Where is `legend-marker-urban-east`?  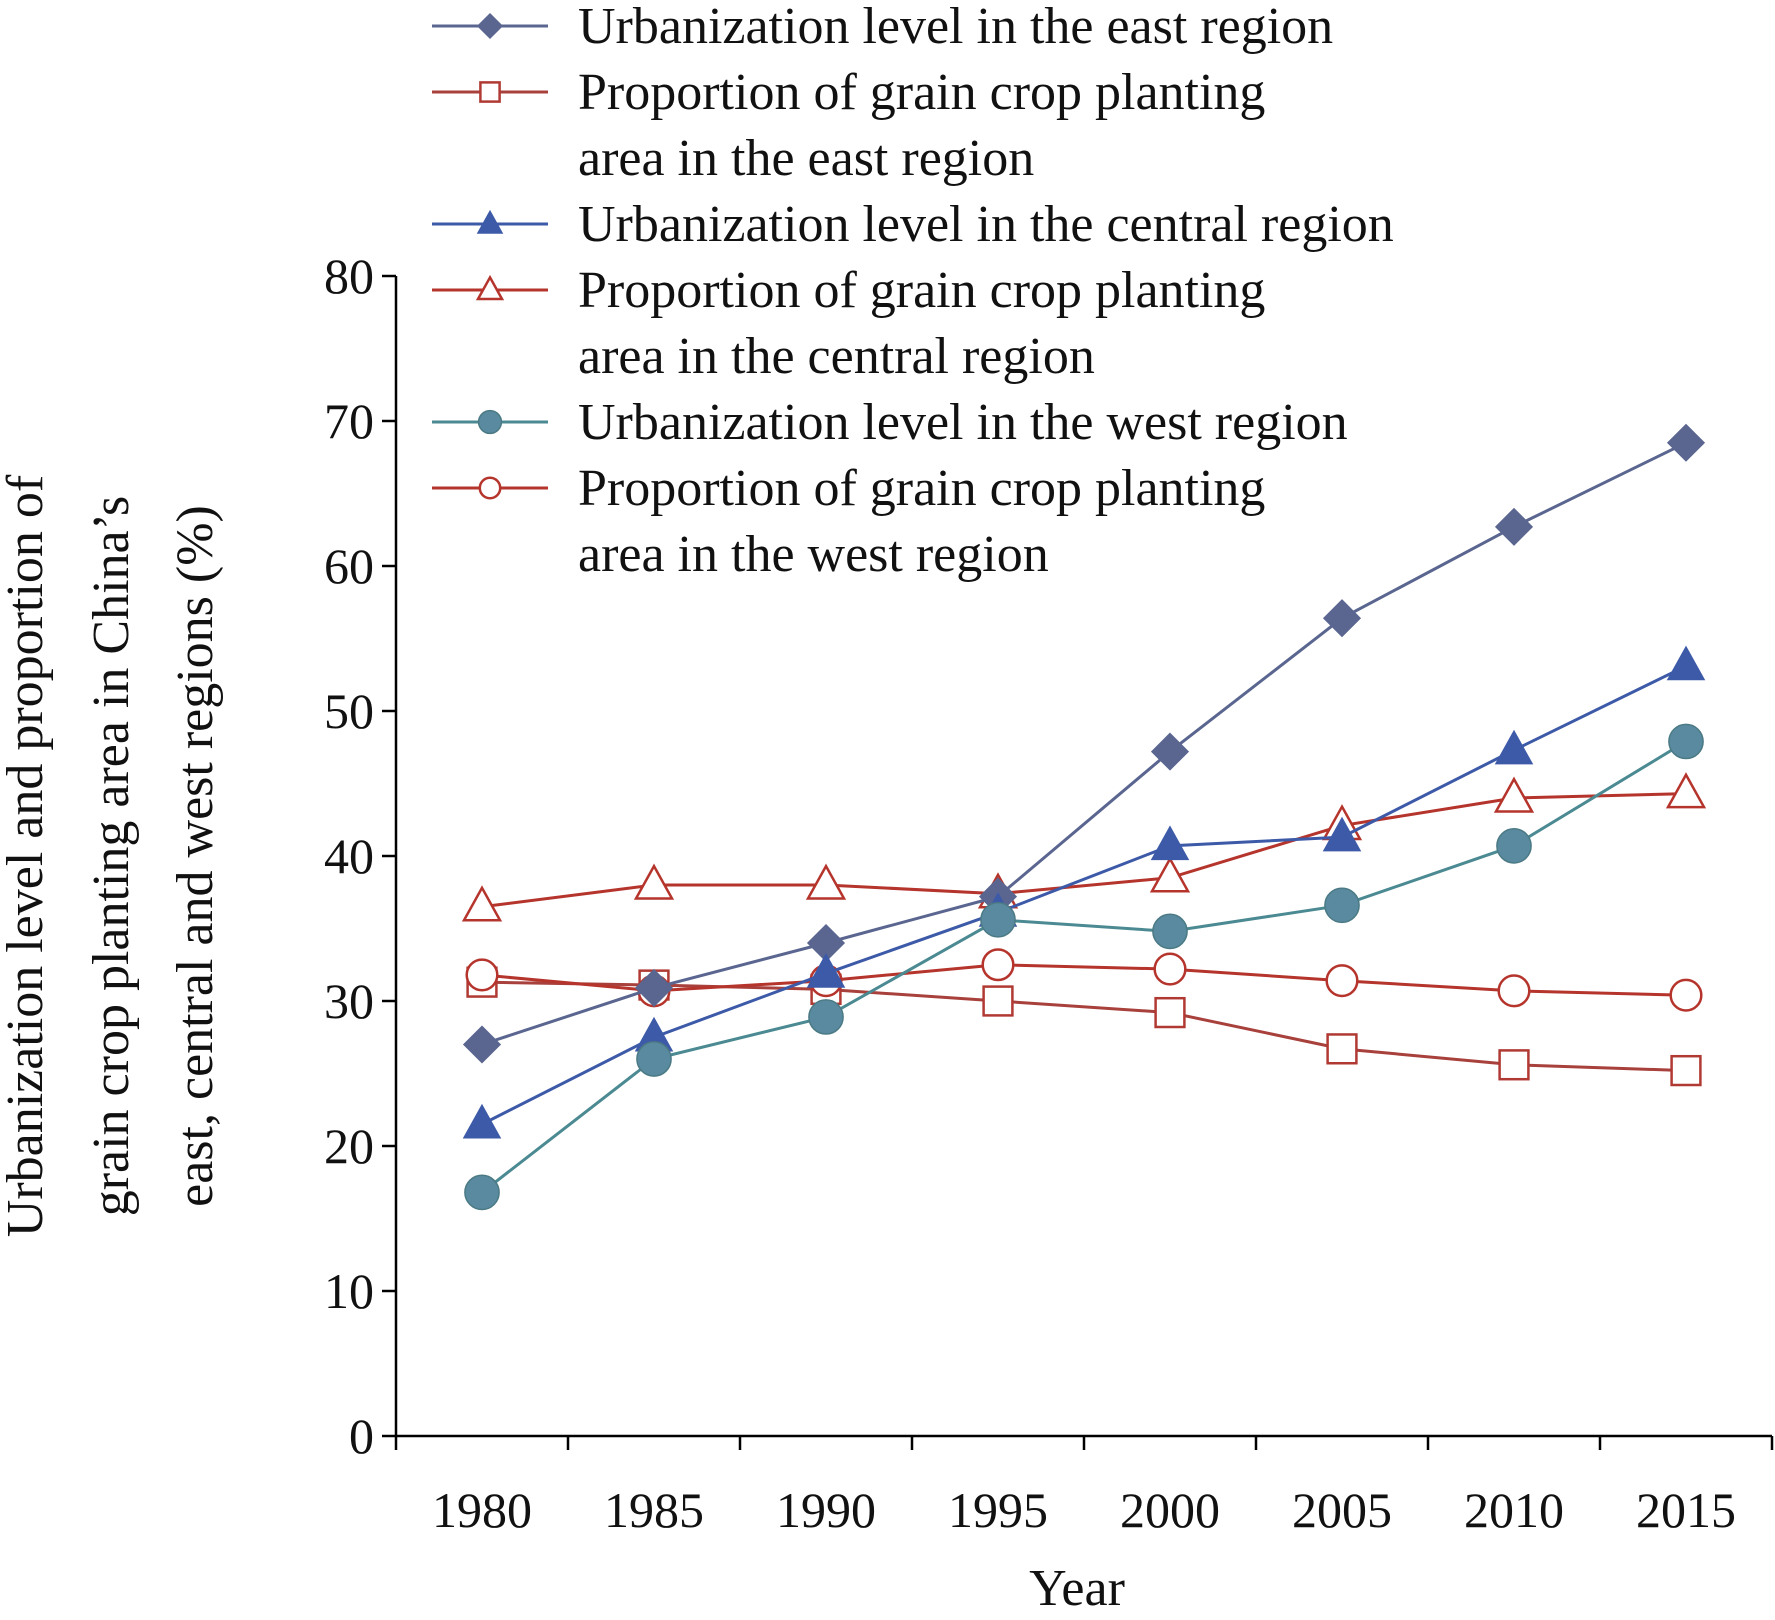
legend-marker-urban-east is located at coordinates (490, 26).